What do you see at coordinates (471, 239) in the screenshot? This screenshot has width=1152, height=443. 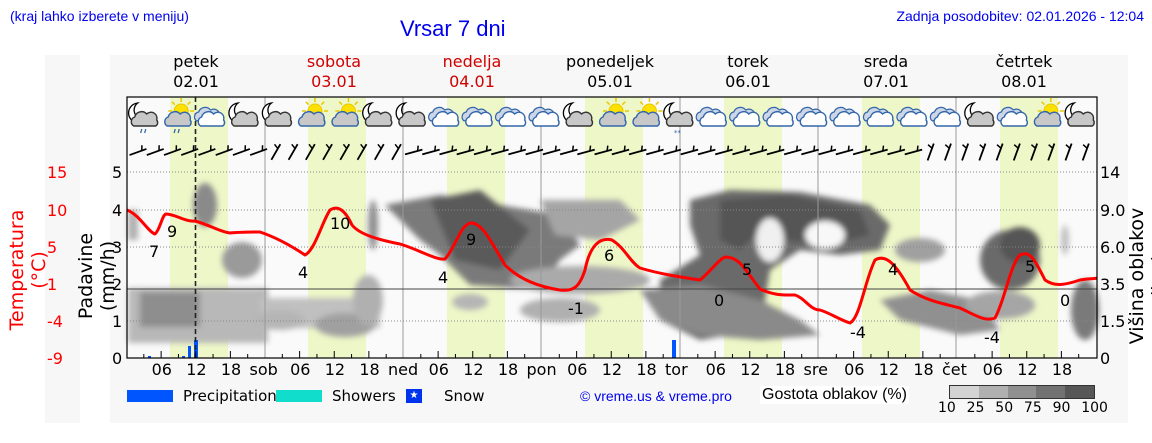 I see `temp-value: 9` at bounding box center [471, 239].